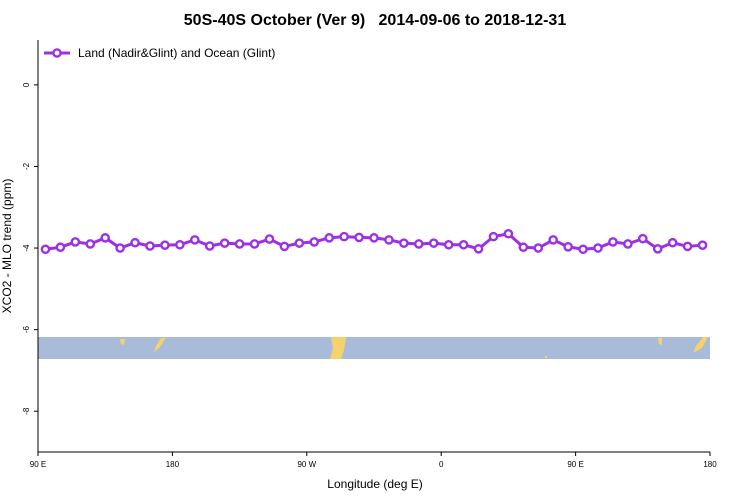 The image size is (750, 500). What do you see at coordinates (306, 464) in the screenshot?
I see `x-tick-label: 90 W` at bounding box center [306, 464].